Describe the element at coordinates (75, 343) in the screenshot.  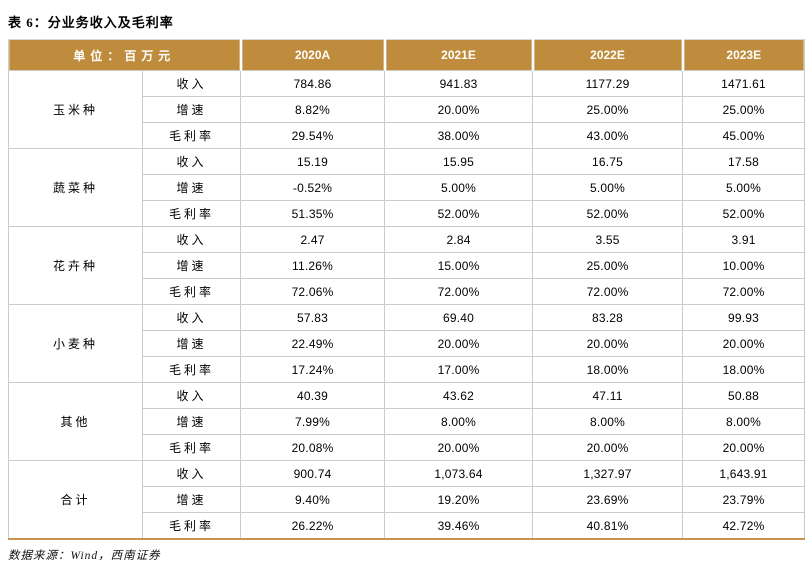
I see `group-label-cell: 小麦种` at that location.